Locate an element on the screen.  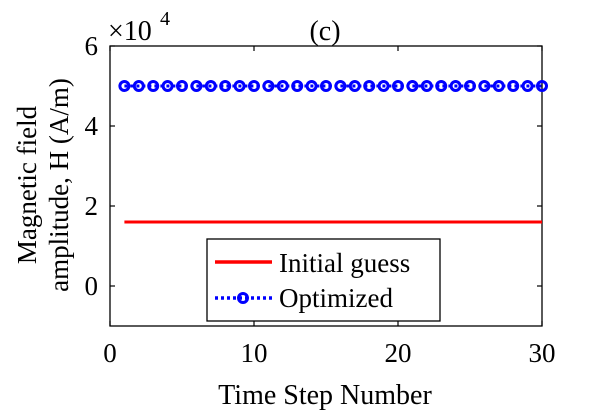
legend-label-optimized: Optimized is located at coordinates (336, 298).